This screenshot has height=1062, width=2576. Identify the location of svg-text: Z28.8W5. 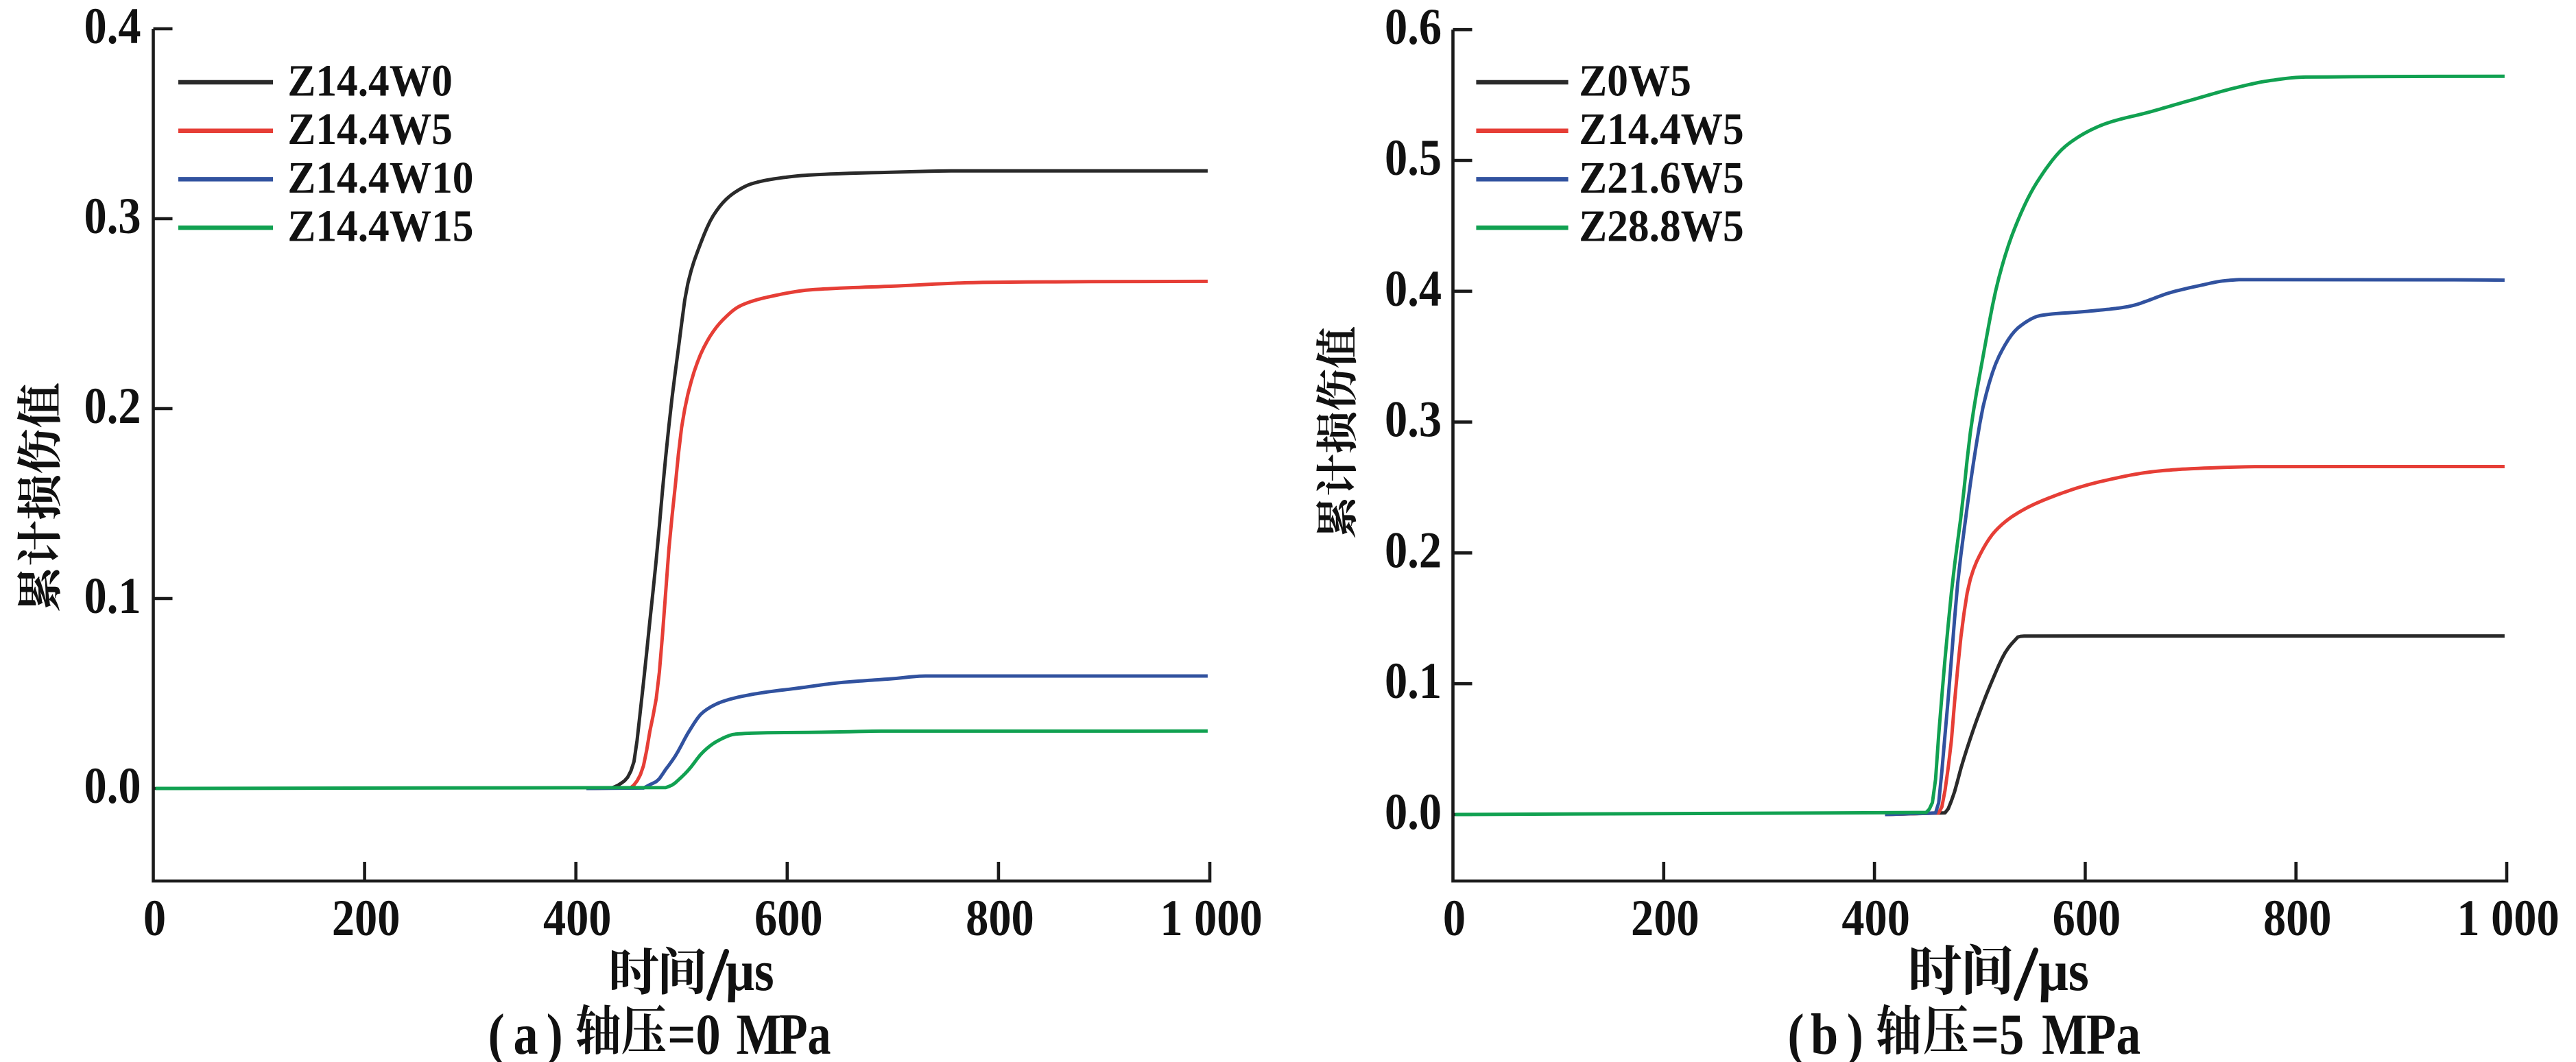
(1661, 226).